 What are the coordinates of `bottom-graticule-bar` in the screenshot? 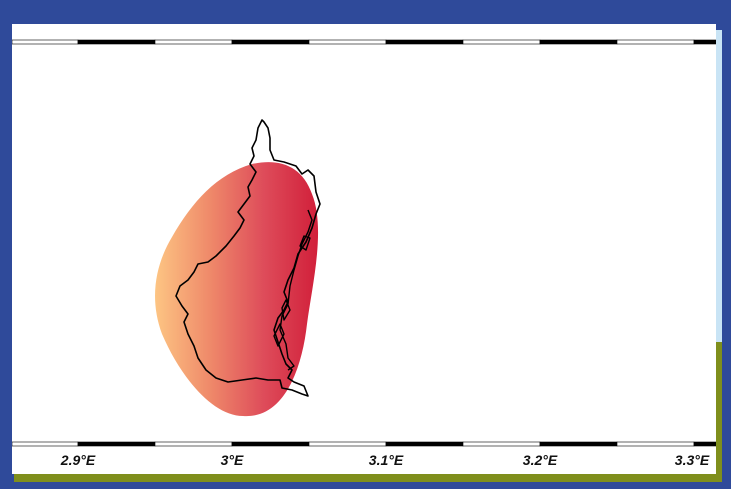 It's located at (364, 444).